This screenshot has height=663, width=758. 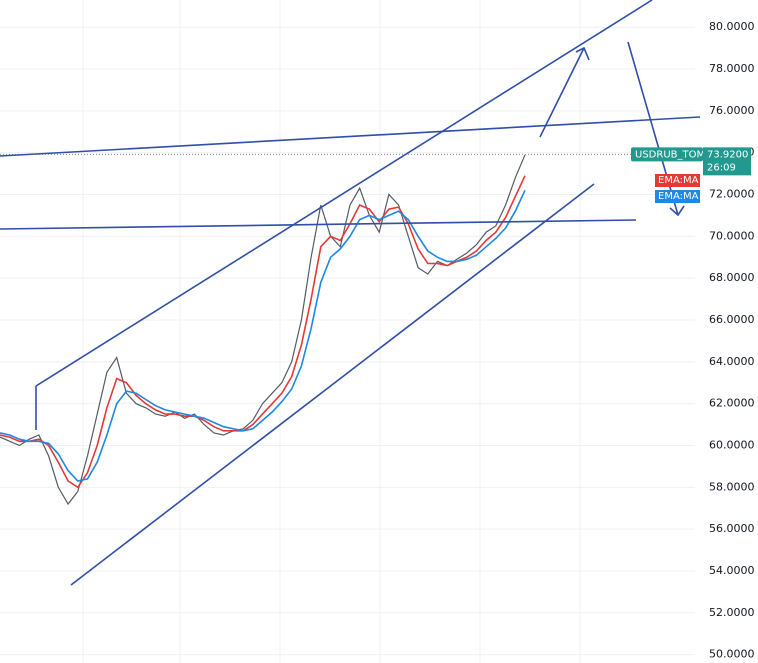 I want to click on y-tick-label: 72.0000, so click(x=732, y=194).